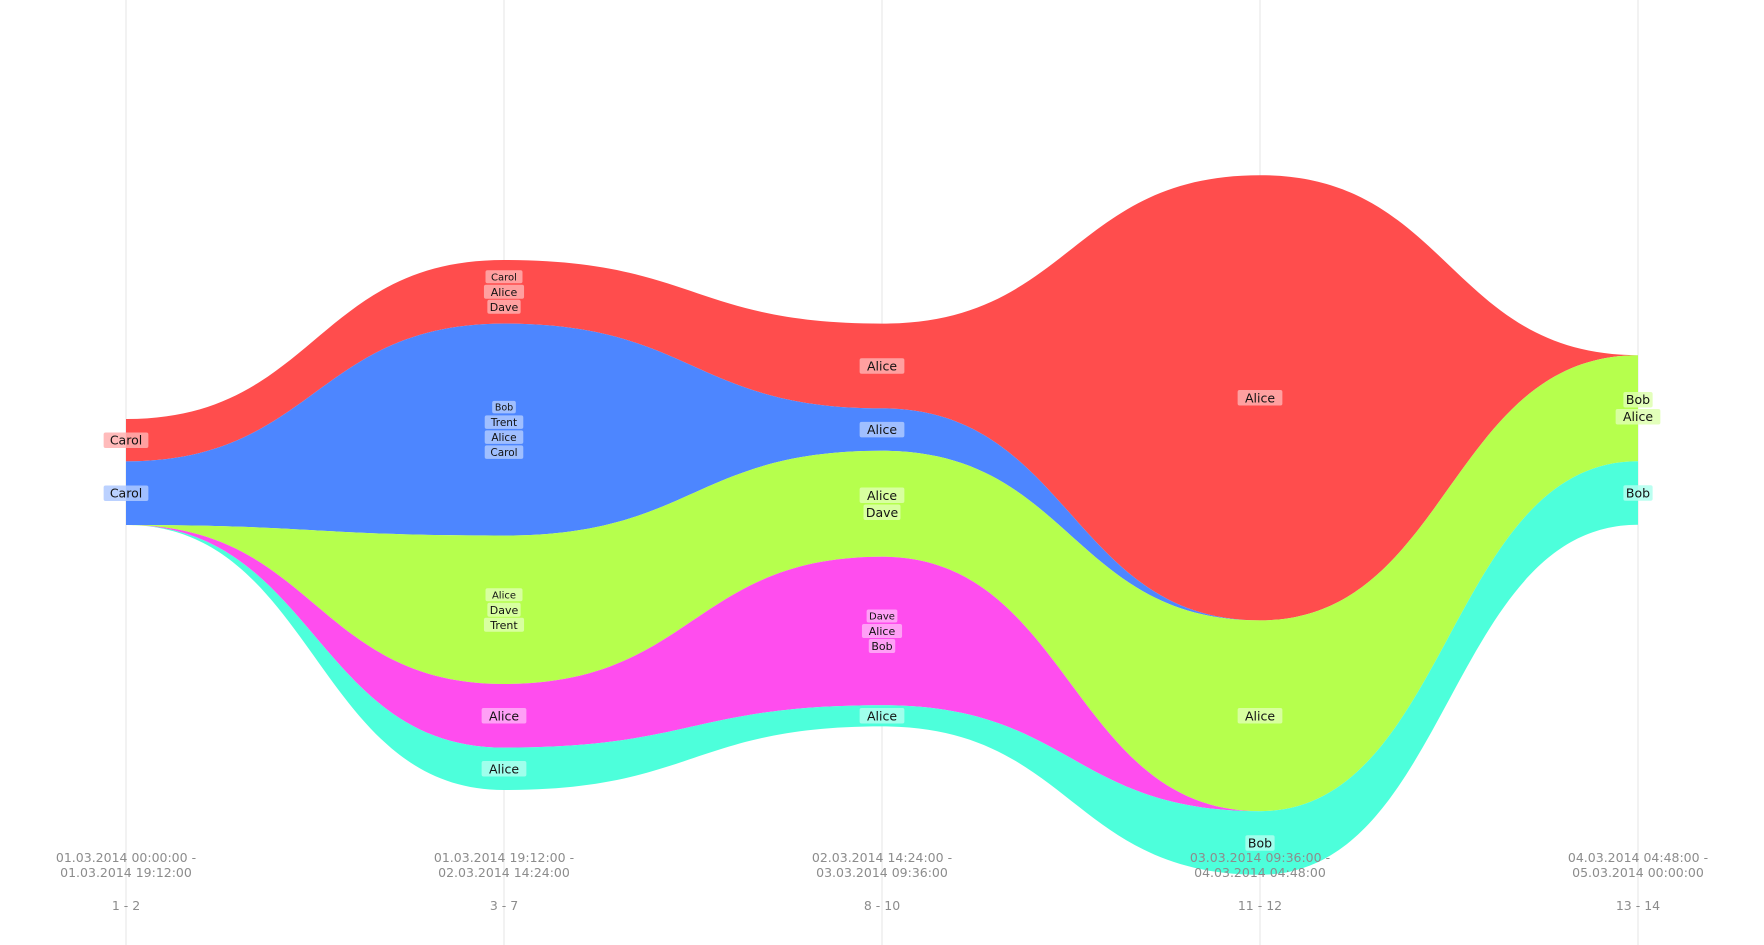  Describe the element at coordinates (126, 872) in the screenshot. I see `axis-time-end-1: 01.03.2014 19:12:00` at that location.